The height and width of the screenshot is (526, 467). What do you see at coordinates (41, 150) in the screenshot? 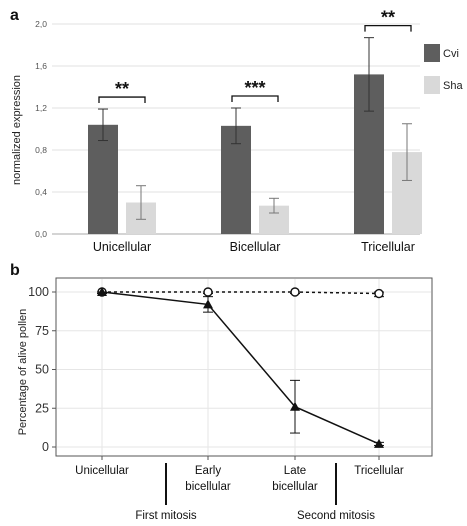
I see `chart-a-y-tick-label: 0,8` at bounding box center [41, 150].